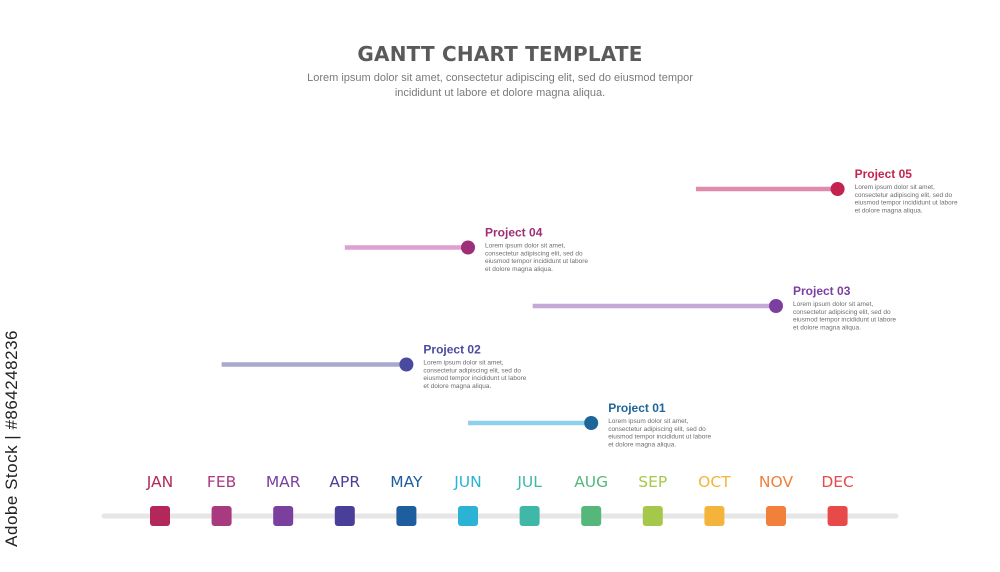 The image size is (1000, 572). I want to click on month-label-apr: APR, so click(344, 482).